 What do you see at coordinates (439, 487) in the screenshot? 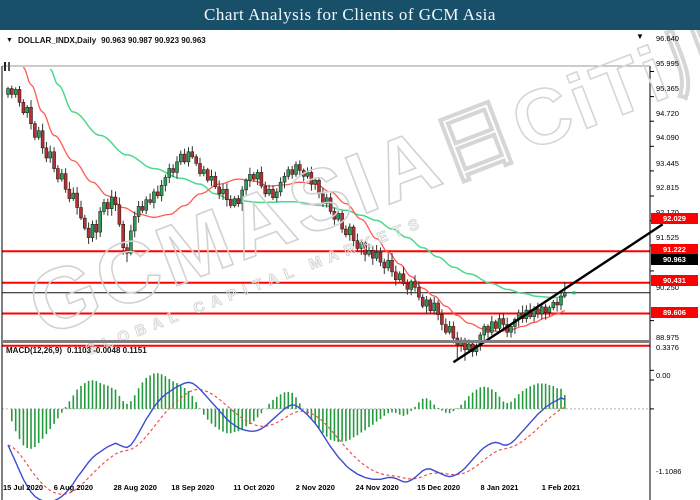
I see `time-axis-label: 15 Dec 2020` at bounding box center [439, 487].